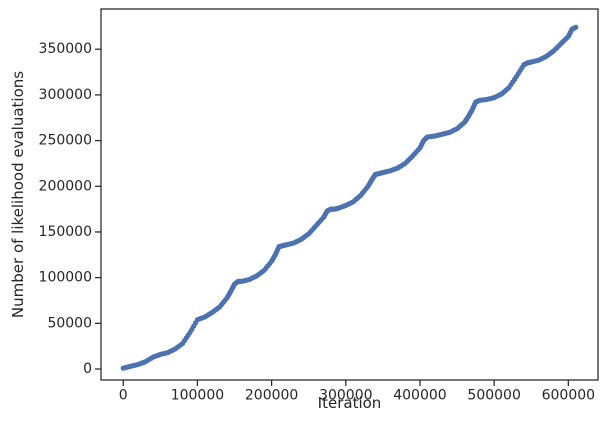  What do you see at coordinates (568, 396) in the screenshot?
I see `x-tick-label: 600000` at bounding box center [568, 396].